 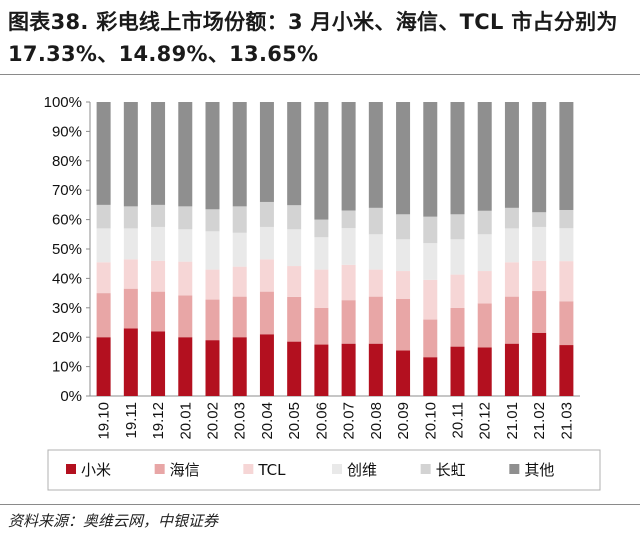 I want to click on x-tick-label: 20.12, so click(x=485, y=421).